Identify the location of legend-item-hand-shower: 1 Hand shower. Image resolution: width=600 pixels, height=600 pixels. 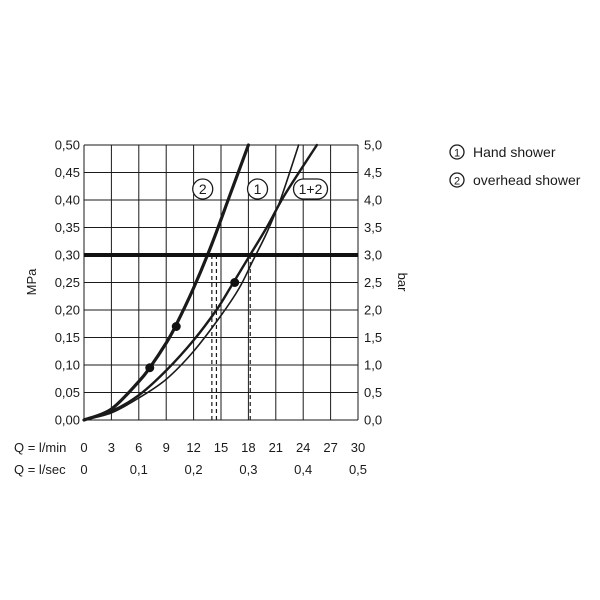
(502, 152).